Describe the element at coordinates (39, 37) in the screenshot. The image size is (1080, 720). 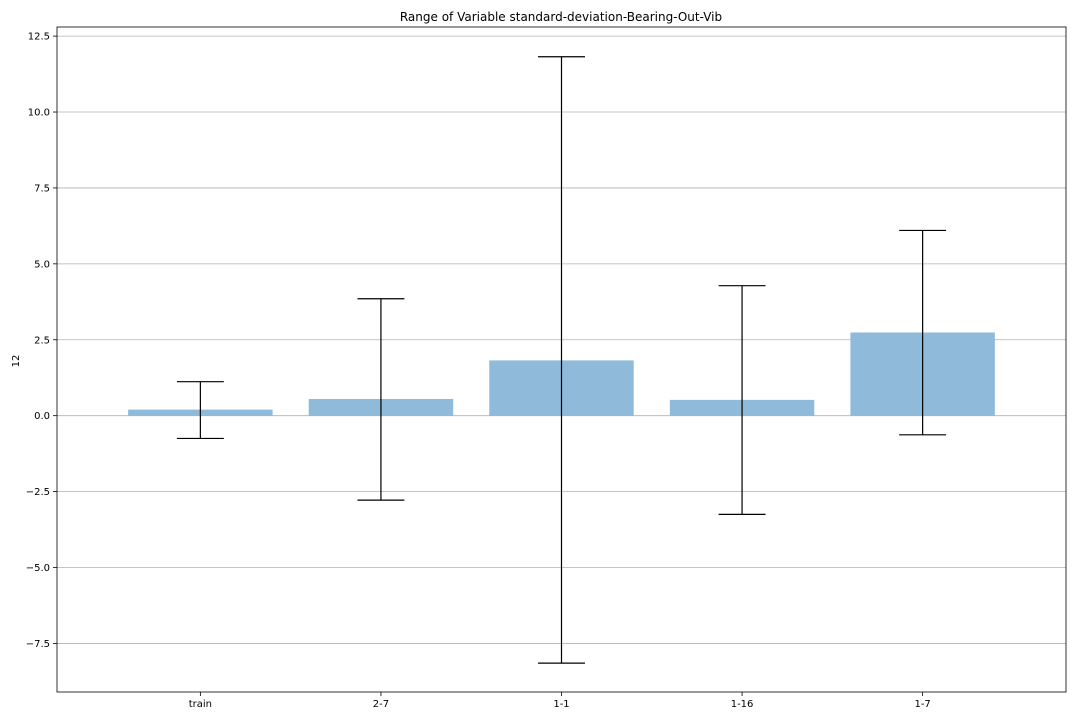
I see `y-tick-label: 12.5` at that location.